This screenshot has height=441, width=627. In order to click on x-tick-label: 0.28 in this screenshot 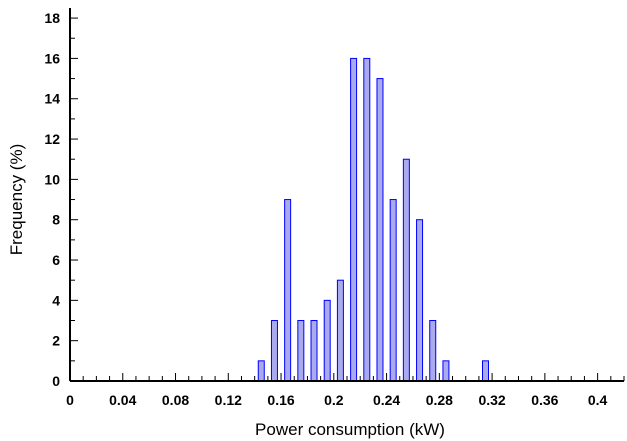, I will do `click(439, 400)`.